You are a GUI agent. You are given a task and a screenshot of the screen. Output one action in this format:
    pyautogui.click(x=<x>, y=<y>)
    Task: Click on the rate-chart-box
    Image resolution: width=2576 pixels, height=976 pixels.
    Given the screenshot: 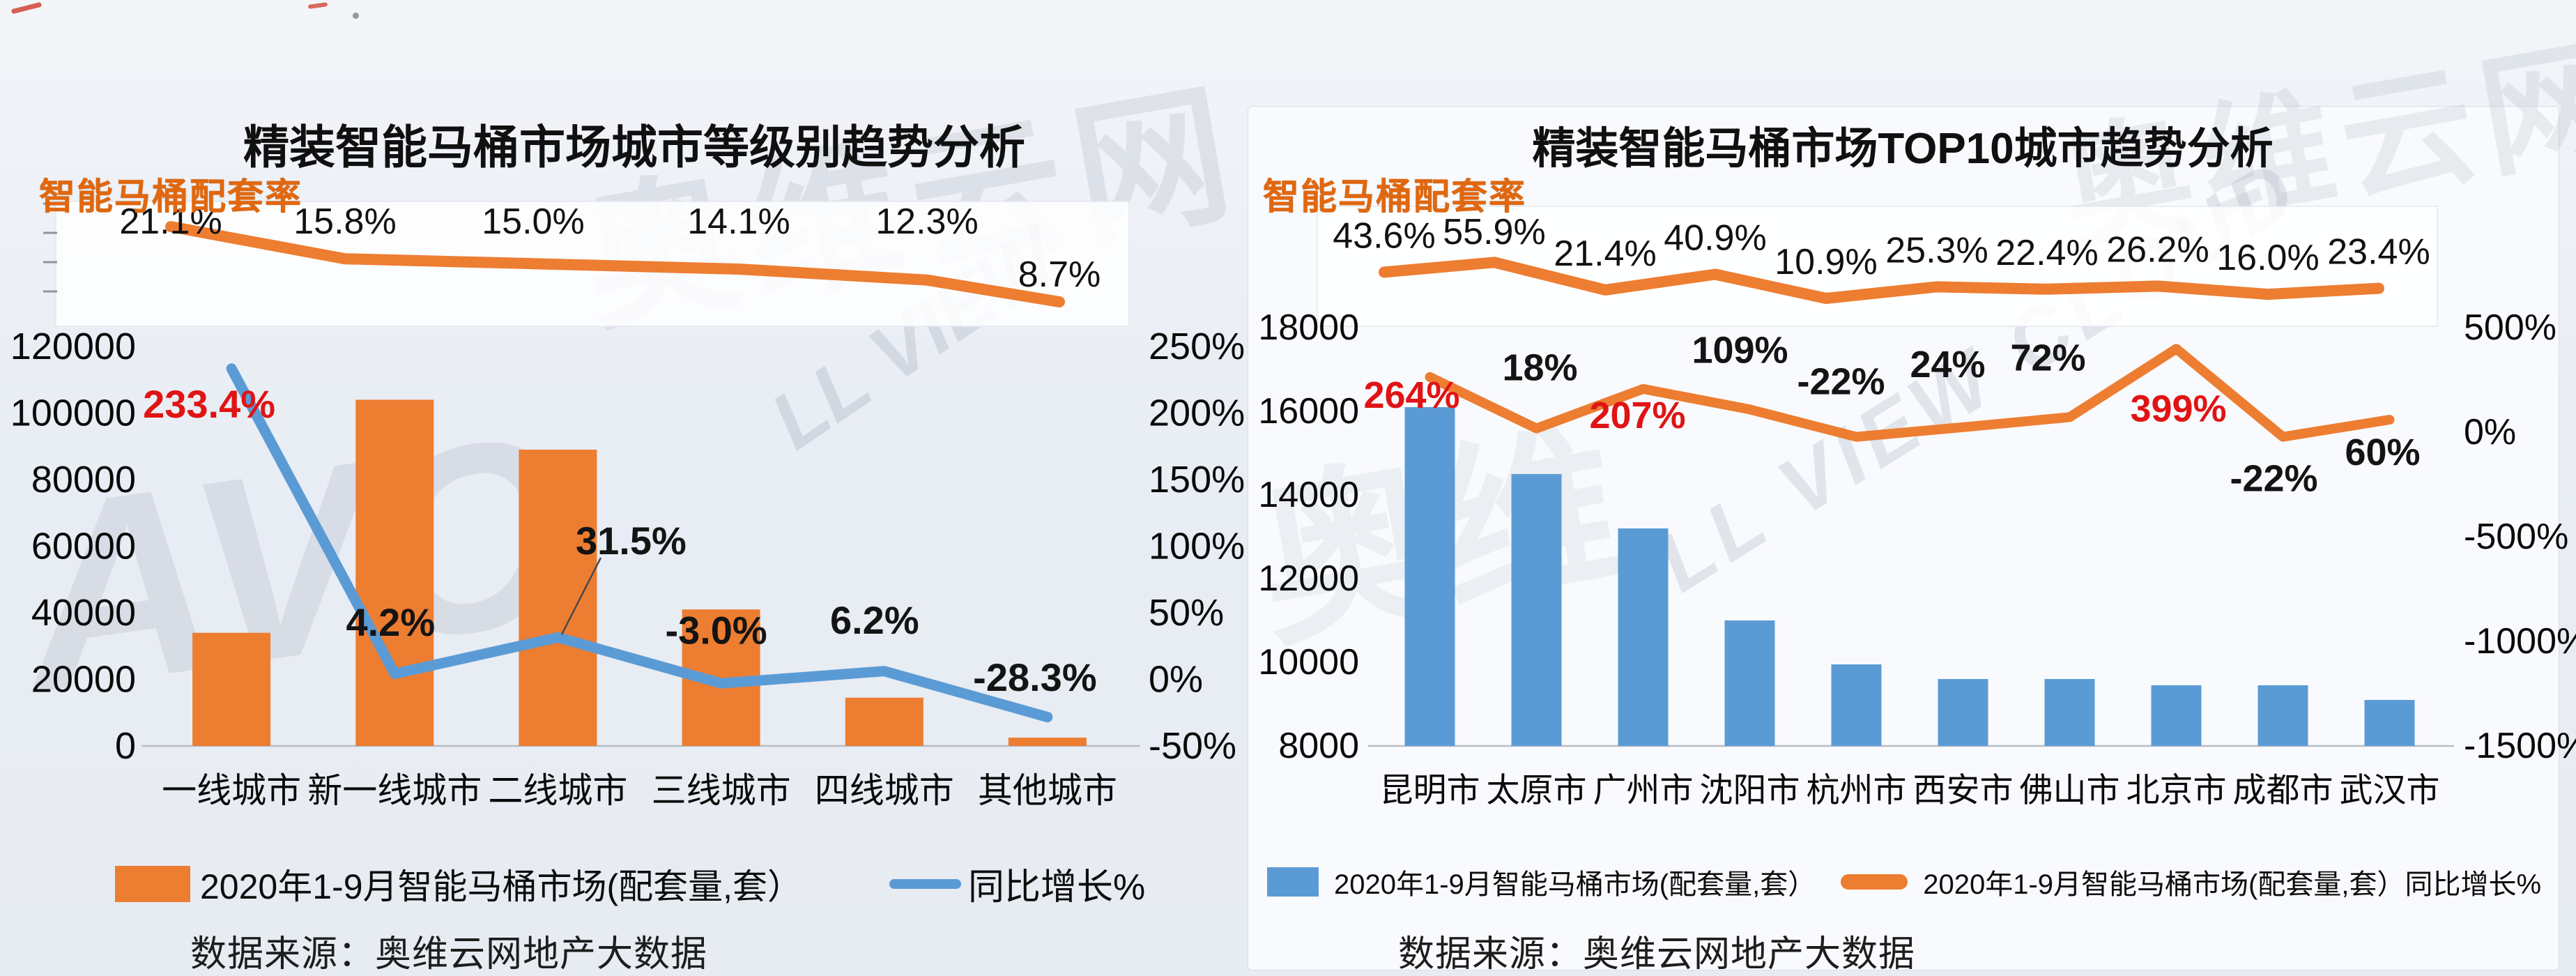 What is the action you would take?
    pyautogui.click(x=592, y=264)
    